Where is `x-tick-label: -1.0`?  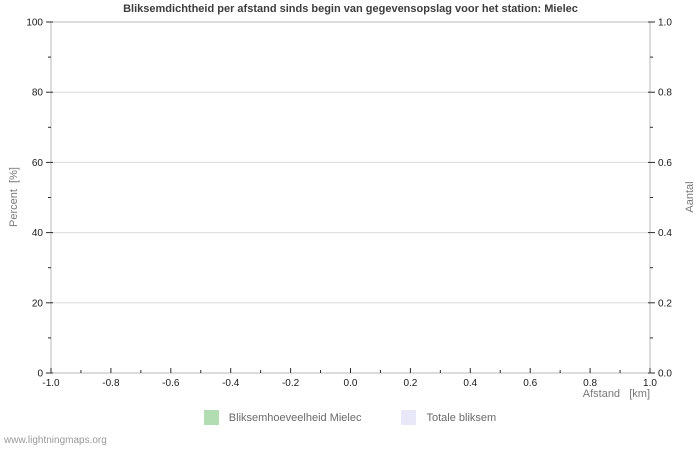
x-tick-label: -1.0 is located at coordinates (51, 383).